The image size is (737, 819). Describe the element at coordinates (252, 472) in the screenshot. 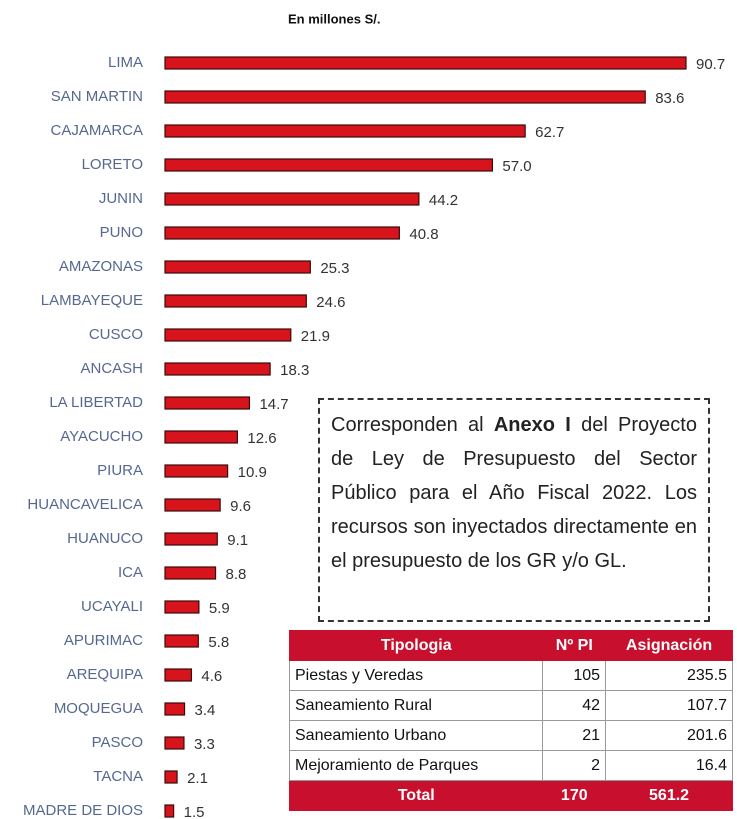

I see `value-label: 10.9` at that location.